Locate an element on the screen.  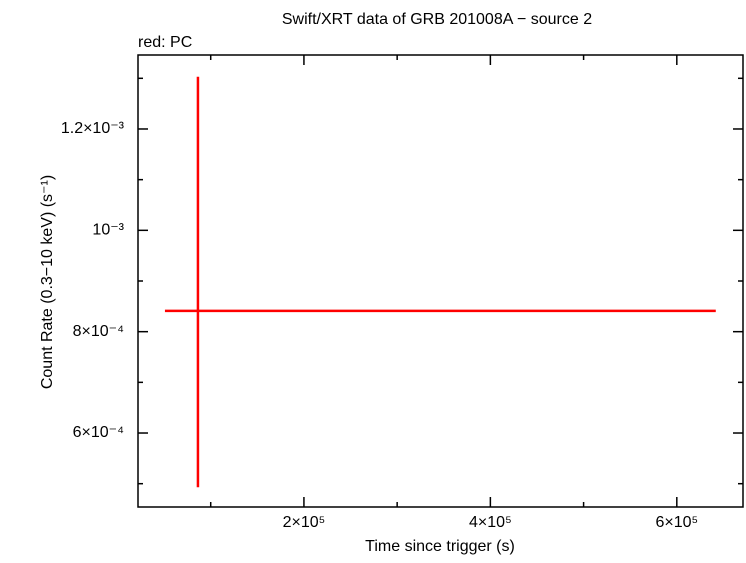
x-tick-label: 4×10⁵ is located at coordinates (490, 522).